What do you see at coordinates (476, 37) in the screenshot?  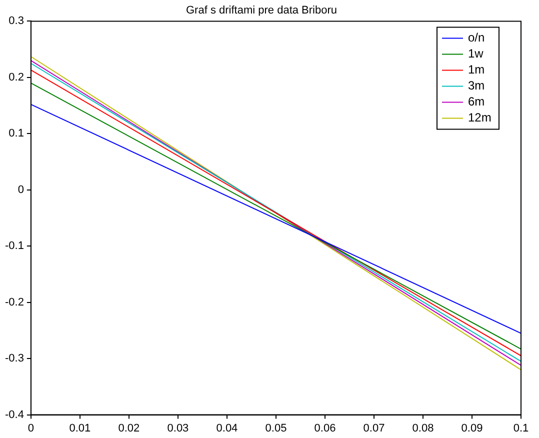 I see `legend-label: o/n` at bounding box center [476, 37].